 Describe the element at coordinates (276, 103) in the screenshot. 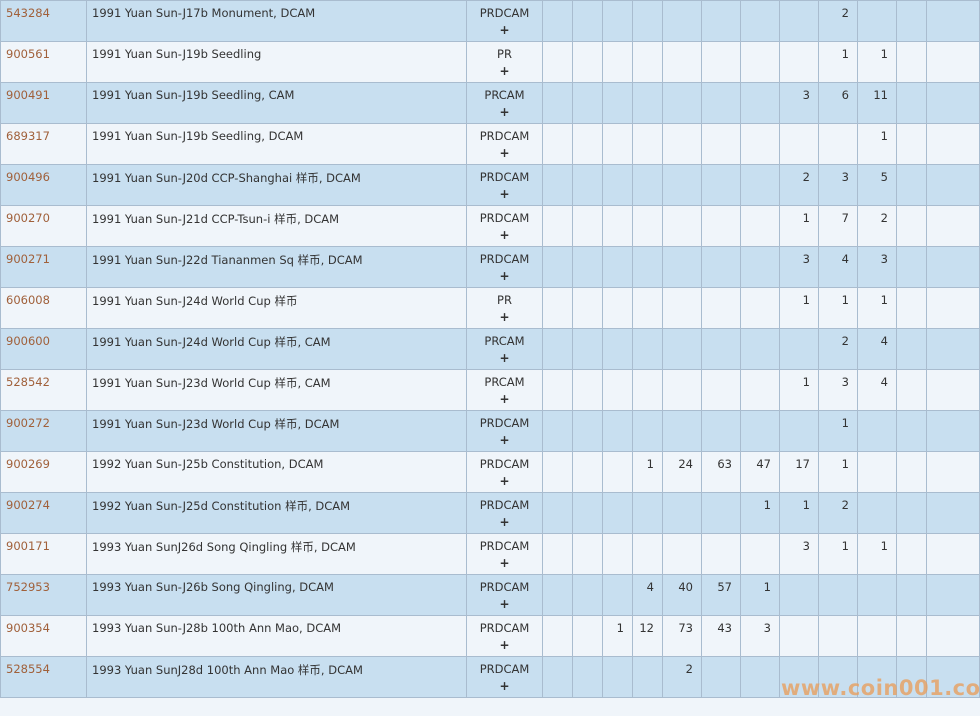

I see `coin-description: 1991 Yuan Sun-J19b Seedling, CAM` at that location.